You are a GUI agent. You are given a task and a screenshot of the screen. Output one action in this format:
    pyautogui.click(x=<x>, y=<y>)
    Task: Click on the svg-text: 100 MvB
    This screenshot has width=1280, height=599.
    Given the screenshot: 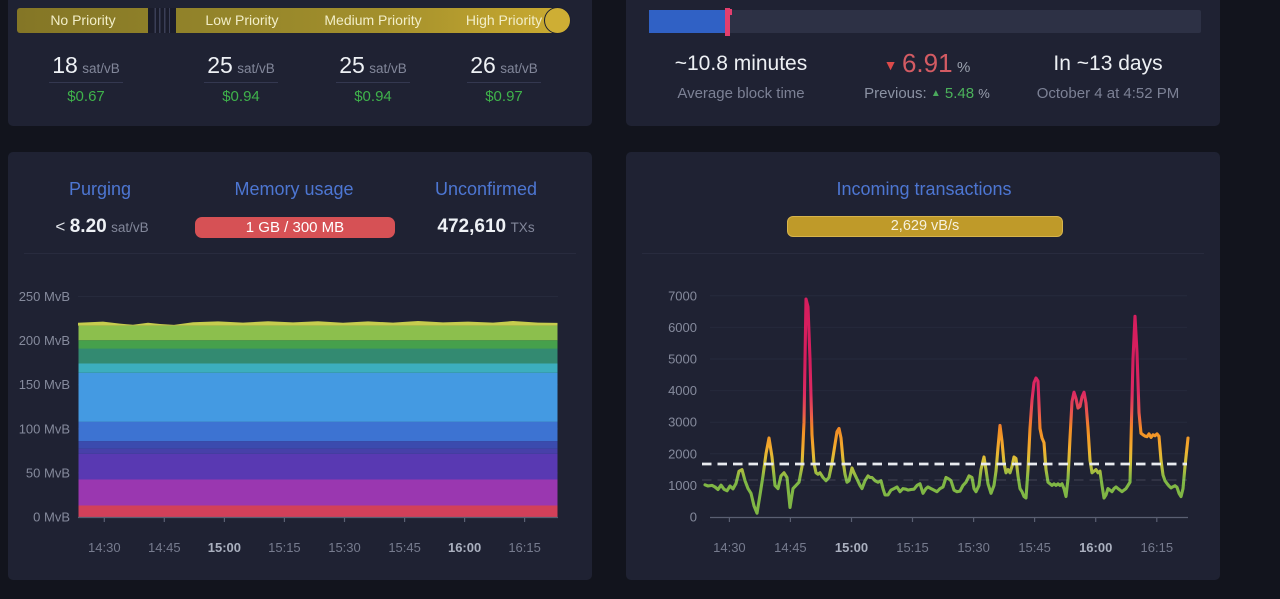 What is the action you would take?
    pyautogui.click(x=44, y=428)
    